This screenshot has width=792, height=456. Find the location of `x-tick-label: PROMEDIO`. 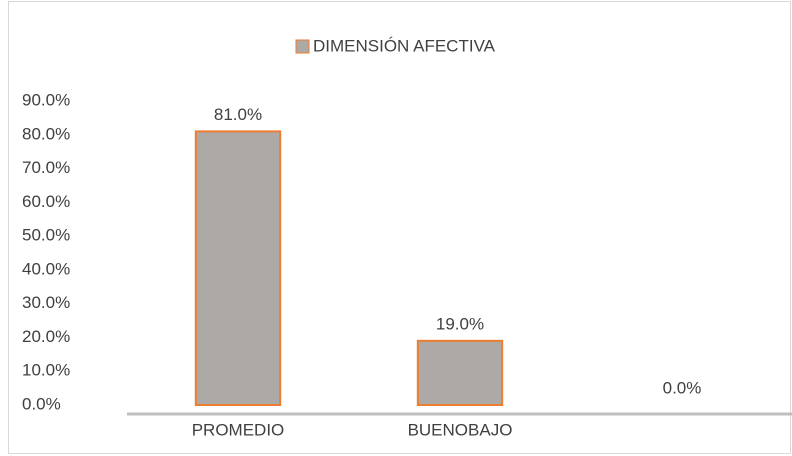

x-tick-label: PROMEDIO is located at coordinates (238, 429).